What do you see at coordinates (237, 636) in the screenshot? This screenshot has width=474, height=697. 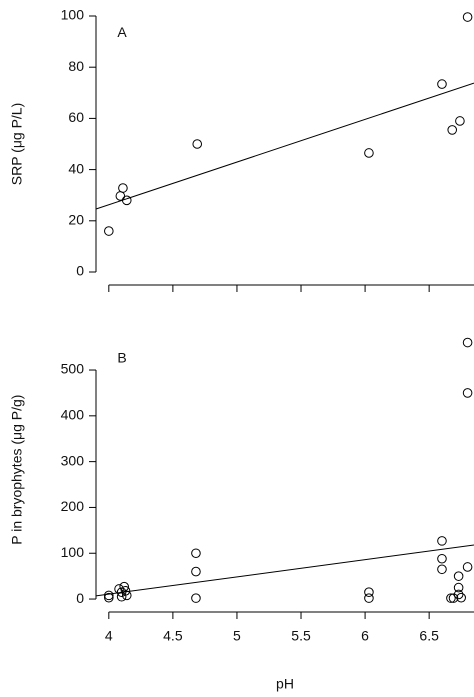 I see `x-tick-label: 5` at bounding box center [237, 636].